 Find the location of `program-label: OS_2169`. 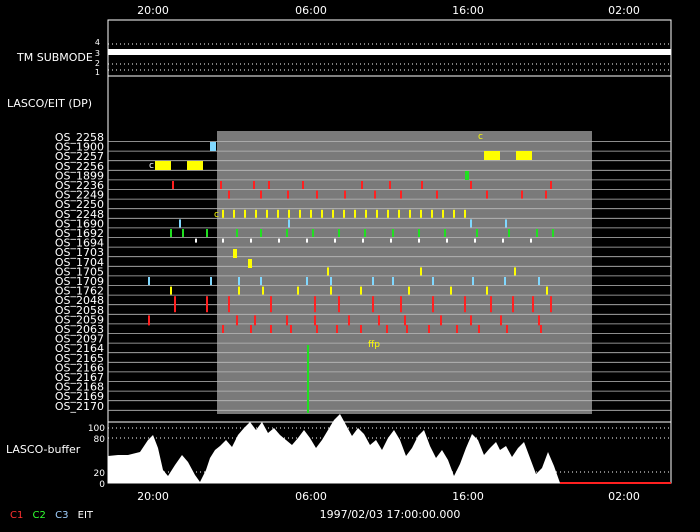

program-label: OS_2169 is located at coordinates (79, 396).